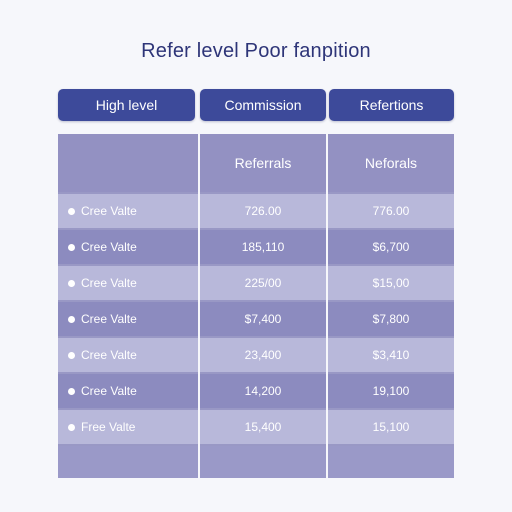 The width and height of the screenshot is (512, 512). I want to click on table-row: Cree Valte 225/00 $15,00, so click(256, 283).